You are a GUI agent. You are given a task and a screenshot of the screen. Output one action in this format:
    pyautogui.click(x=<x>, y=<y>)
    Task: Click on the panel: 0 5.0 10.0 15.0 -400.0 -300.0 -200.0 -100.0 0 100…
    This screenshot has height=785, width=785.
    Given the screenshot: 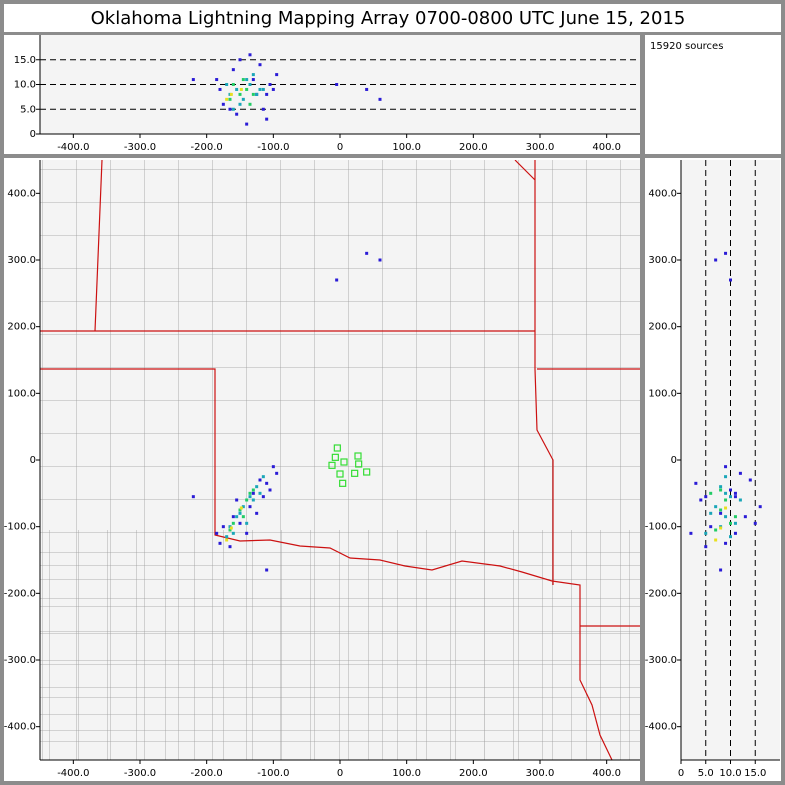 What is the action you would take?
    pyautogui.click(x=712, y=469)
    